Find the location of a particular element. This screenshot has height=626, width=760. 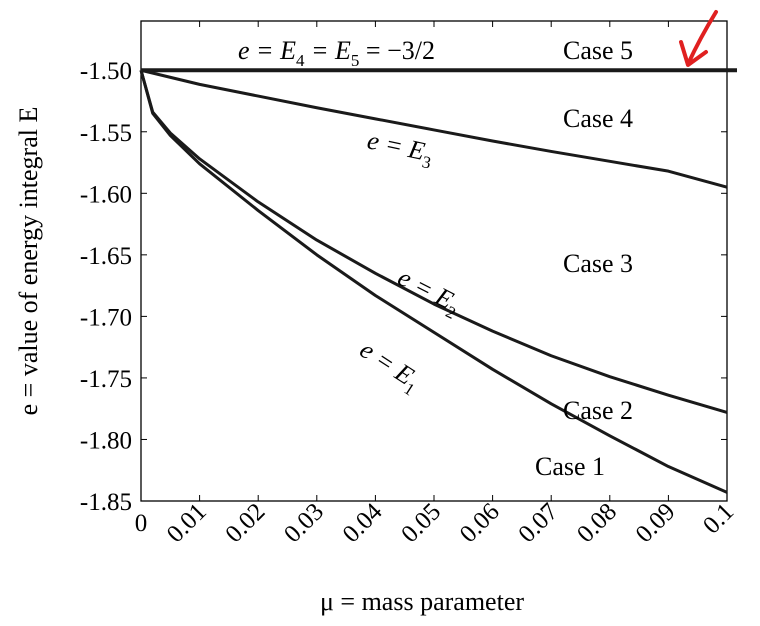

x-tick-label: 0.01 is located at coordinates (187, 523).